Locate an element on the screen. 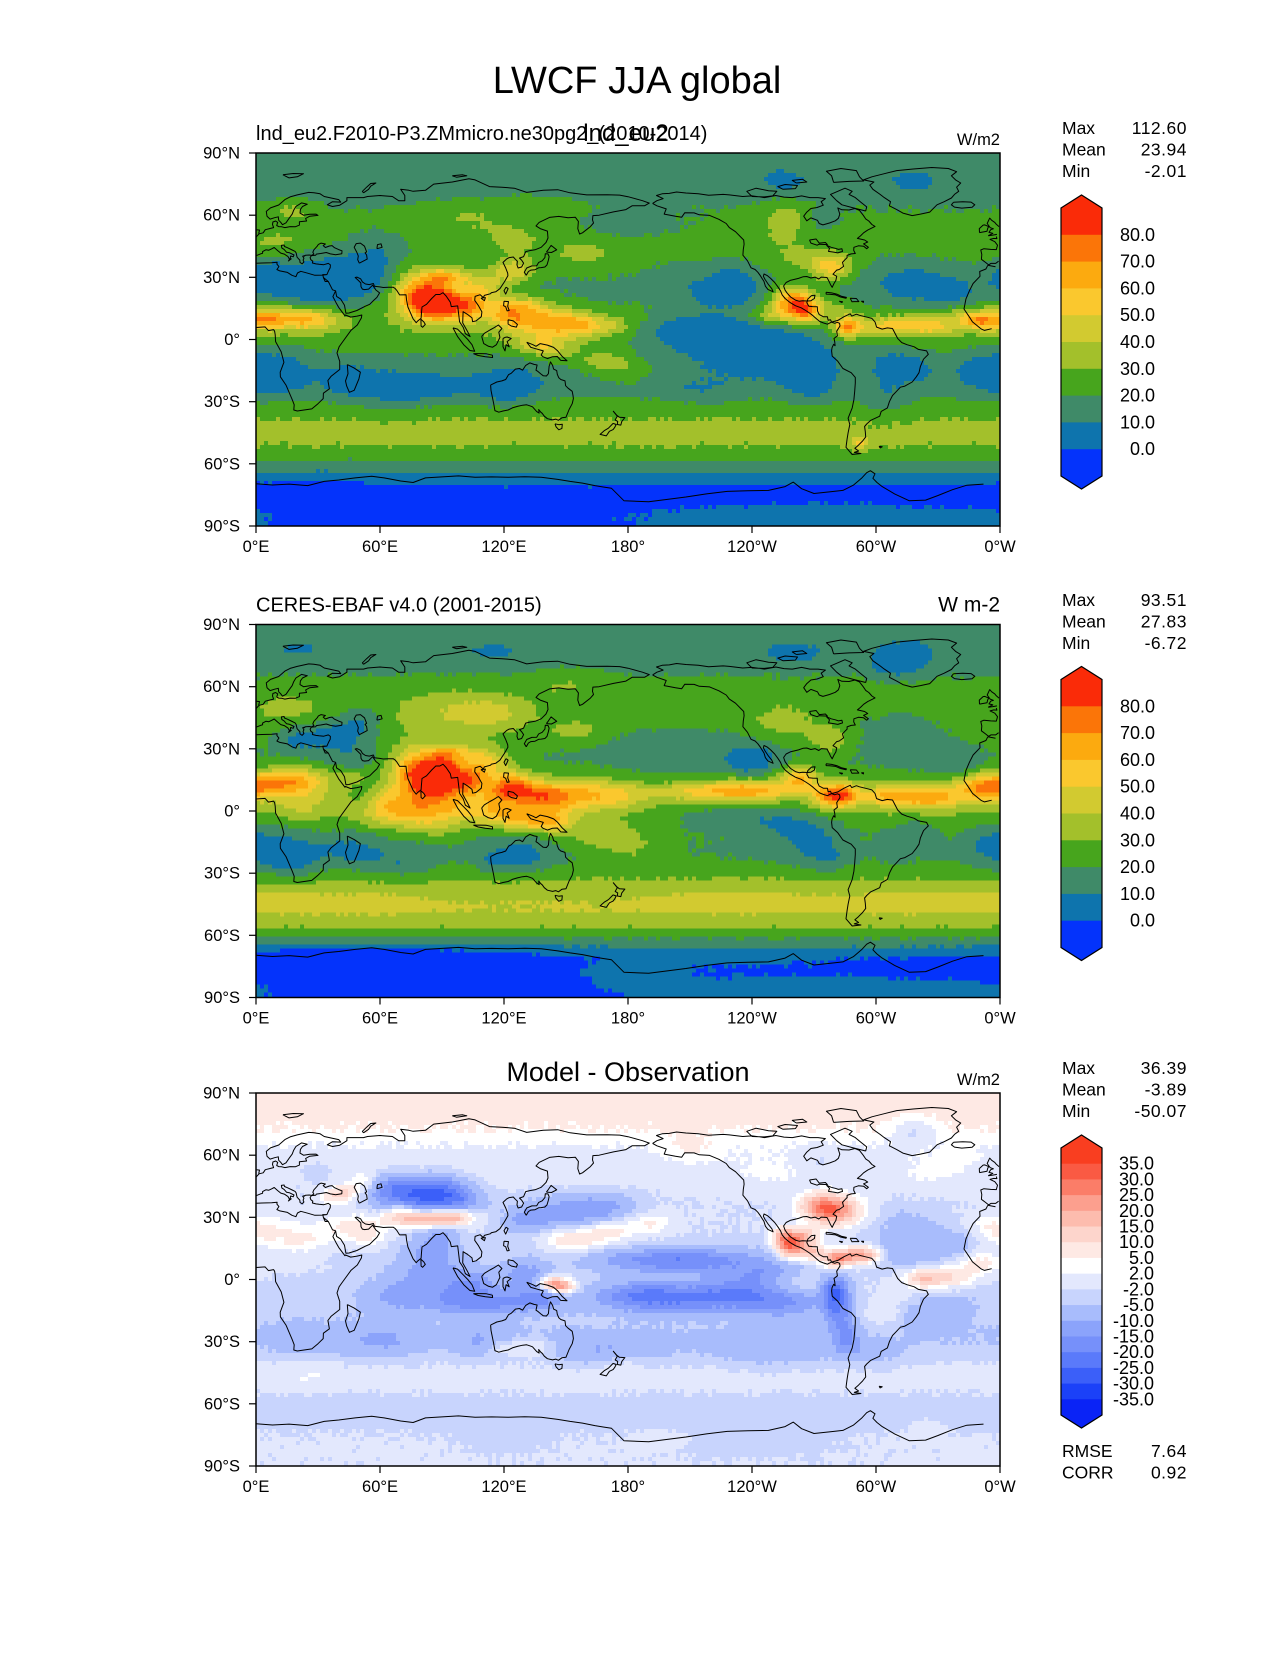 The height and width of the screenshot is (1655, 1275). svg-text: 7.64 is located at coordinates (1169, 1451).